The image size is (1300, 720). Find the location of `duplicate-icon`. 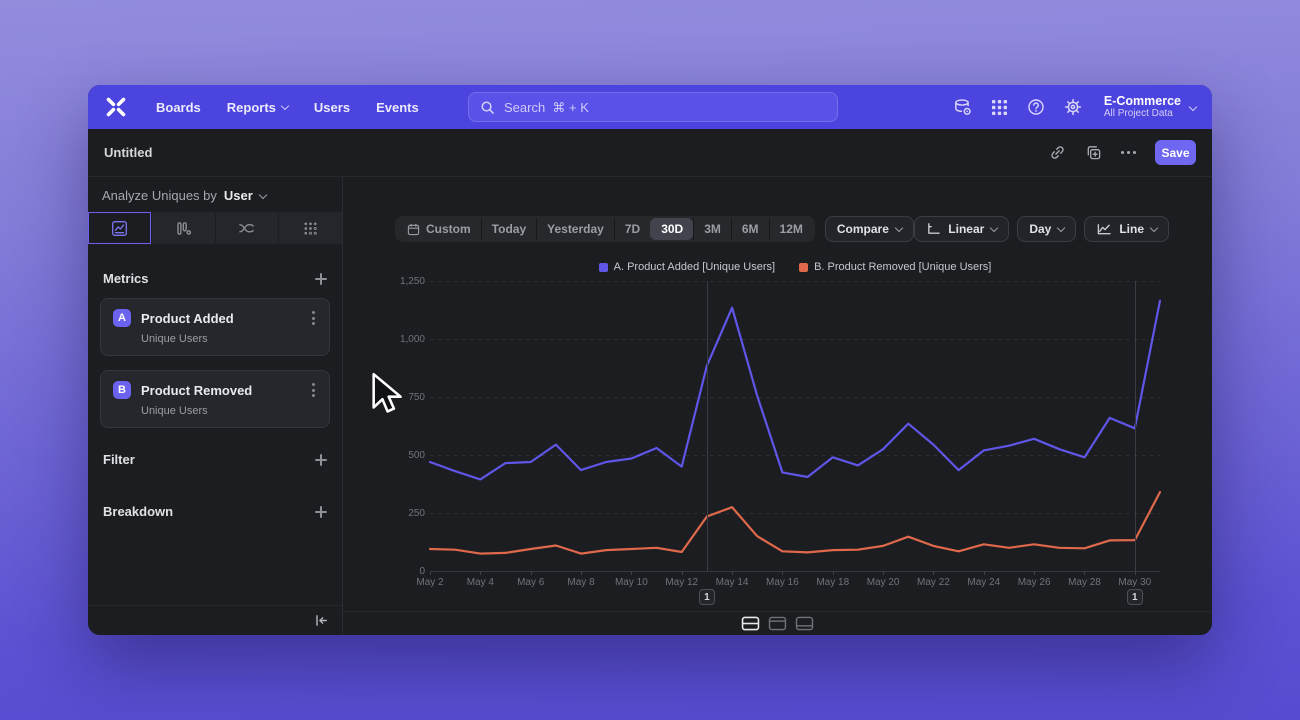

duplicate-icon is located at coordinates (1093, 152).